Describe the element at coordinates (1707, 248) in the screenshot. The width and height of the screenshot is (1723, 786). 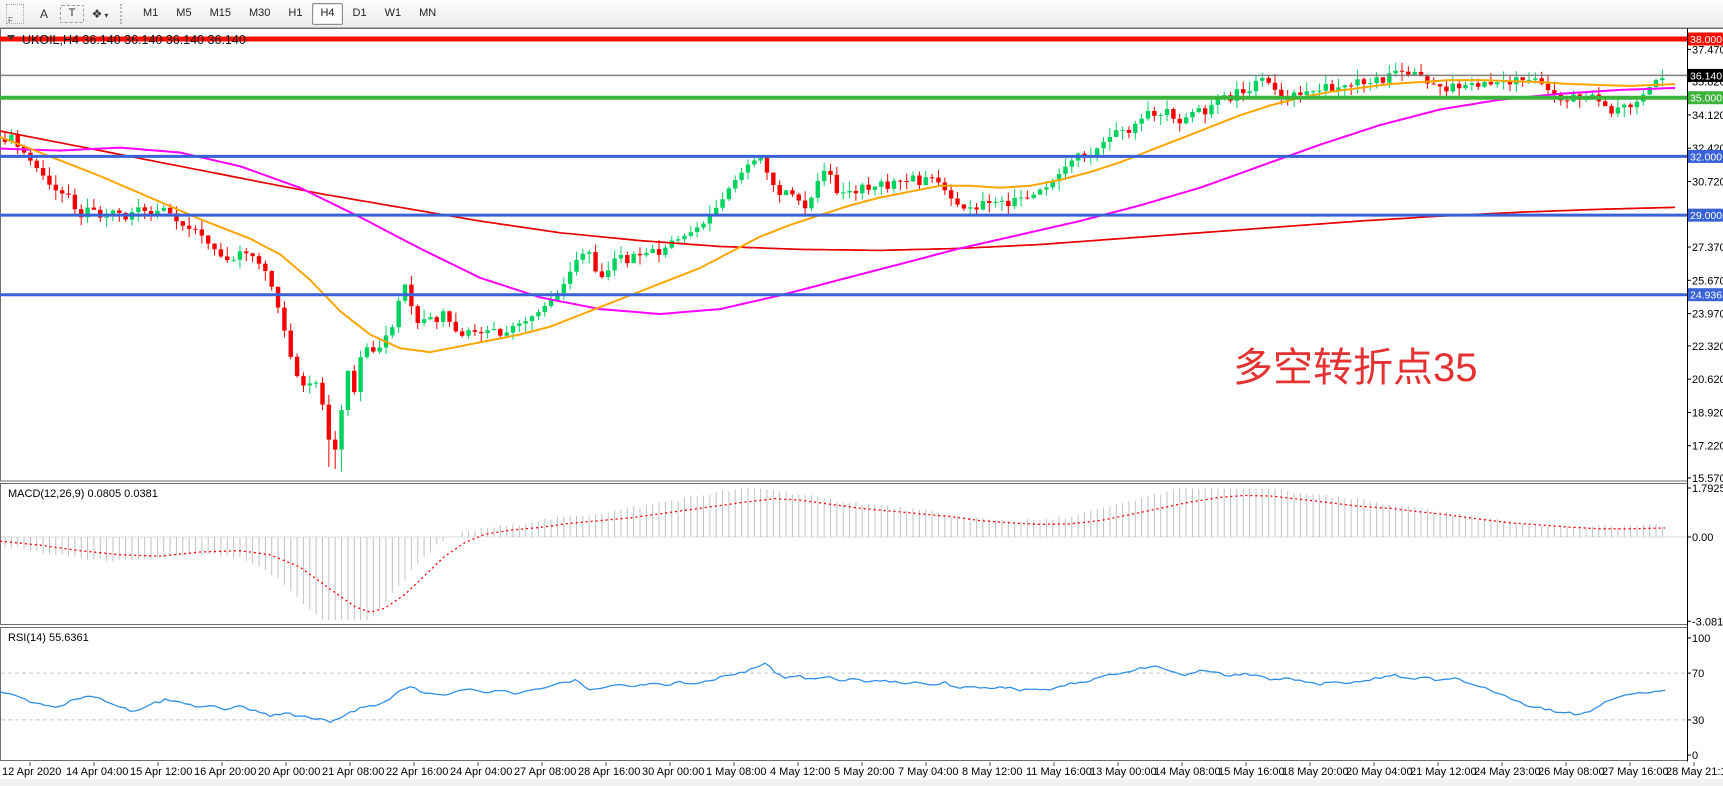
I see `axis-tick-label: 27.370` at that location.